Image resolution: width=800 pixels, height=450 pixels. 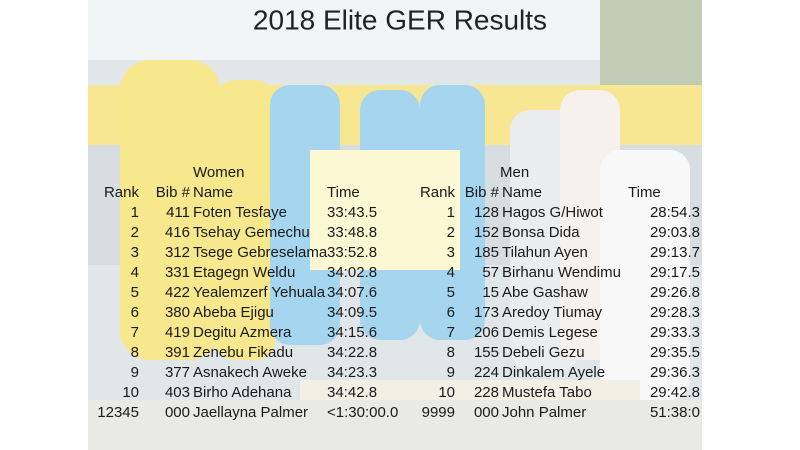 I want to click on table-cell: 185, so click(x=486, y=252).